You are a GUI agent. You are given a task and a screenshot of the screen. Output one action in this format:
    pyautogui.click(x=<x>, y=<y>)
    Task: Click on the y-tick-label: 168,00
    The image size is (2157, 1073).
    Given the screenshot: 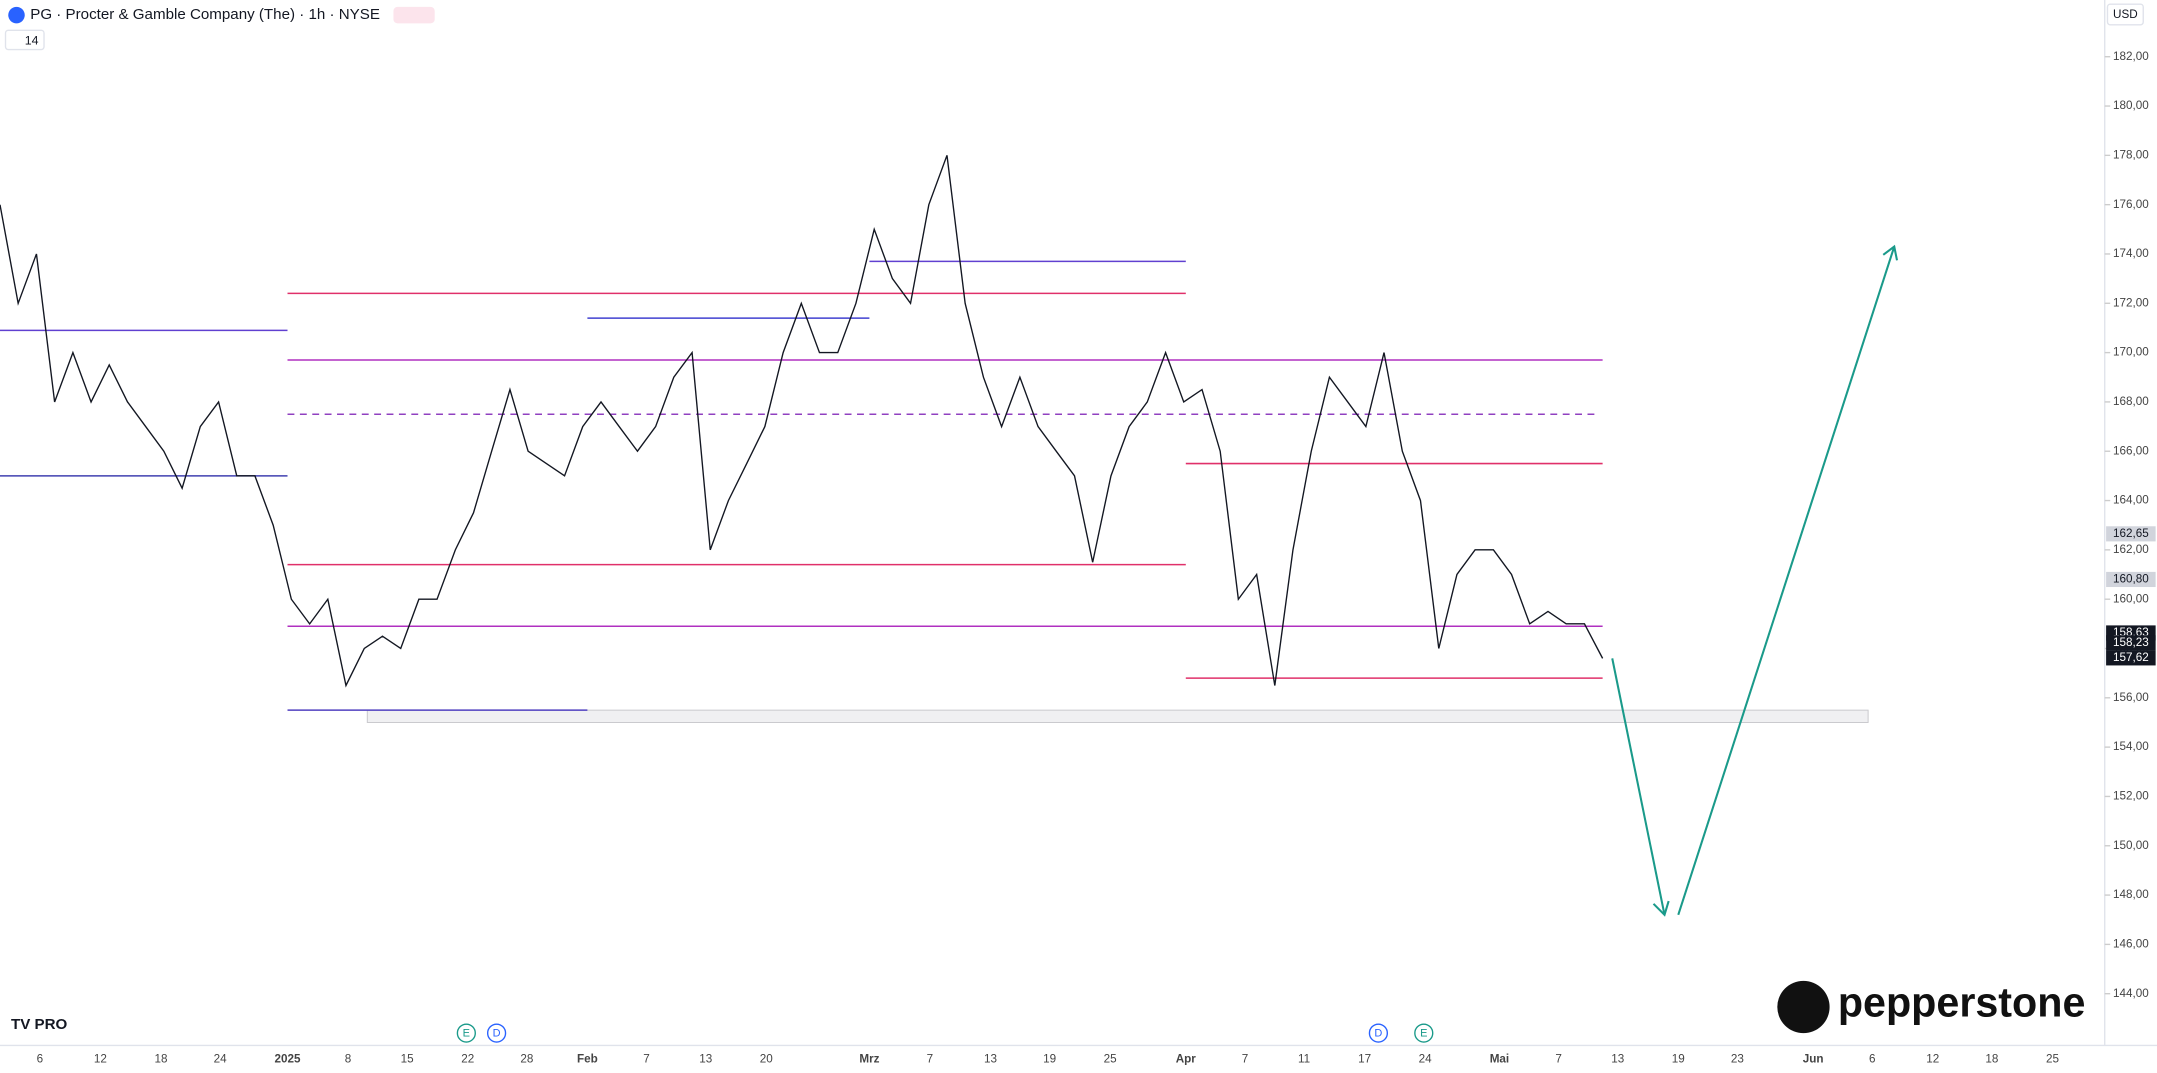 What is the action you would take?
    pyautogui.click(x=2131, y=401)
    